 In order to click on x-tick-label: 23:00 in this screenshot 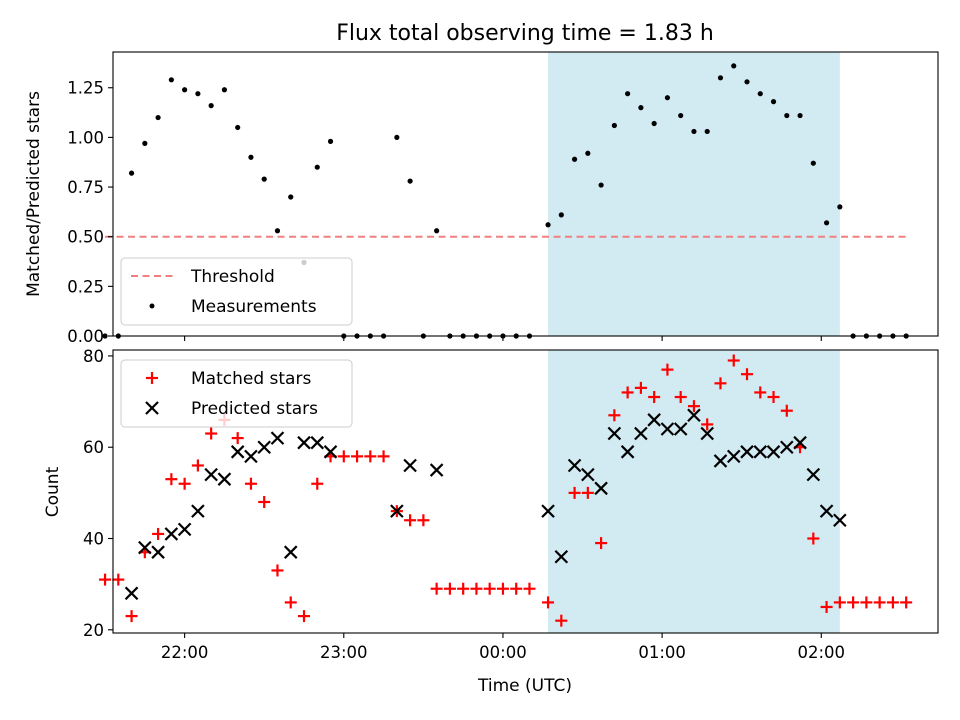, I will do `click(344, 652)`.